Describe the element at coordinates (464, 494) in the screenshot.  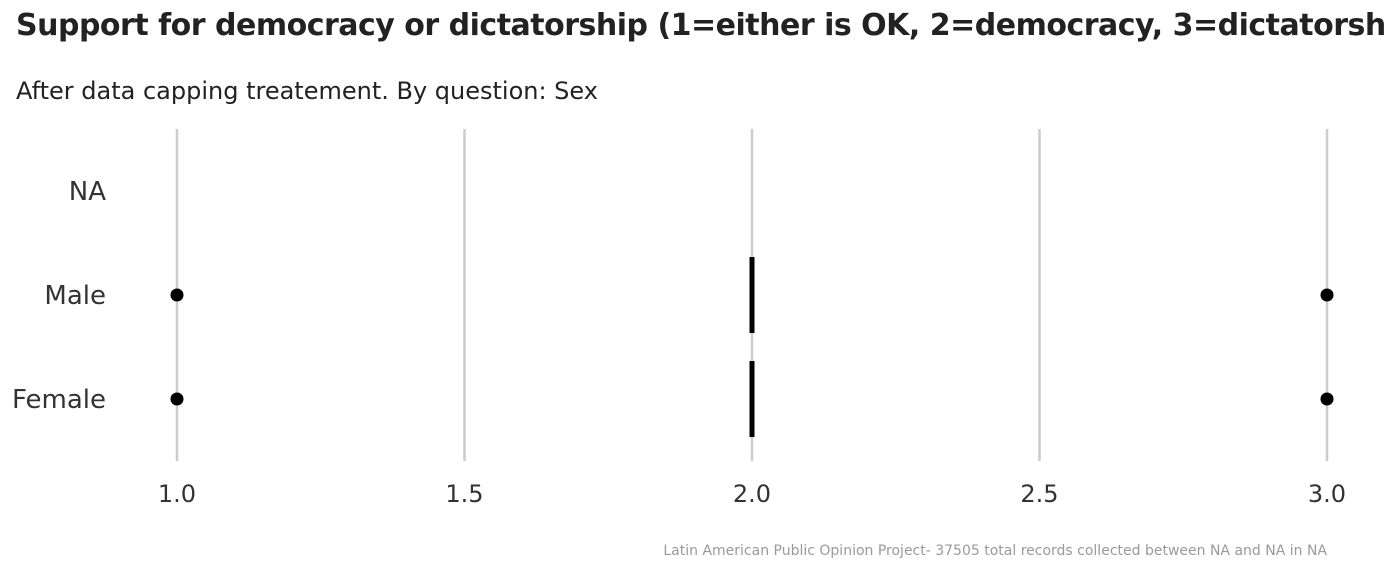
I see `x-tick-label: 1.5` at that location.